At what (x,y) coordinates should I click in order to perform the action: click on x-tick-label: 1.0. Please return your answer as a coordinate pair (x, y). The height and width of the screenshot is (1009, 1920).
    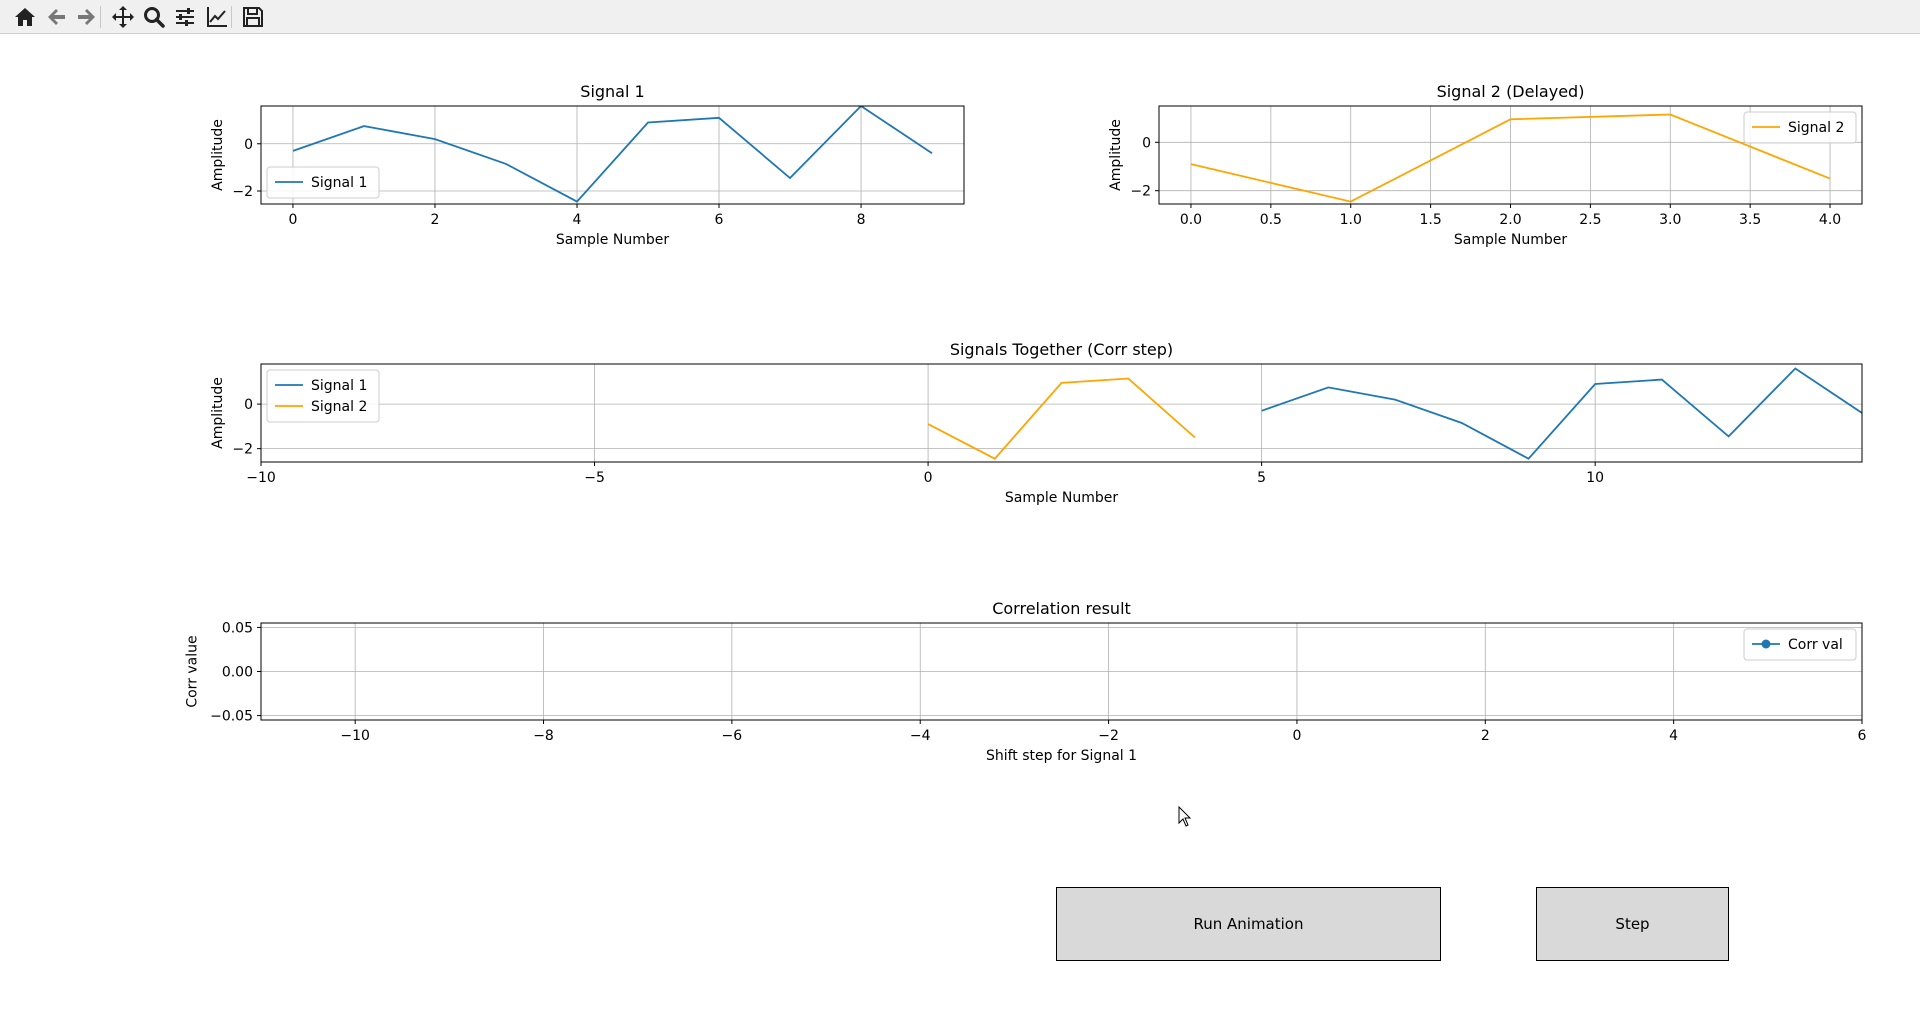
    Looking at the image, I should click on (1351, 220).